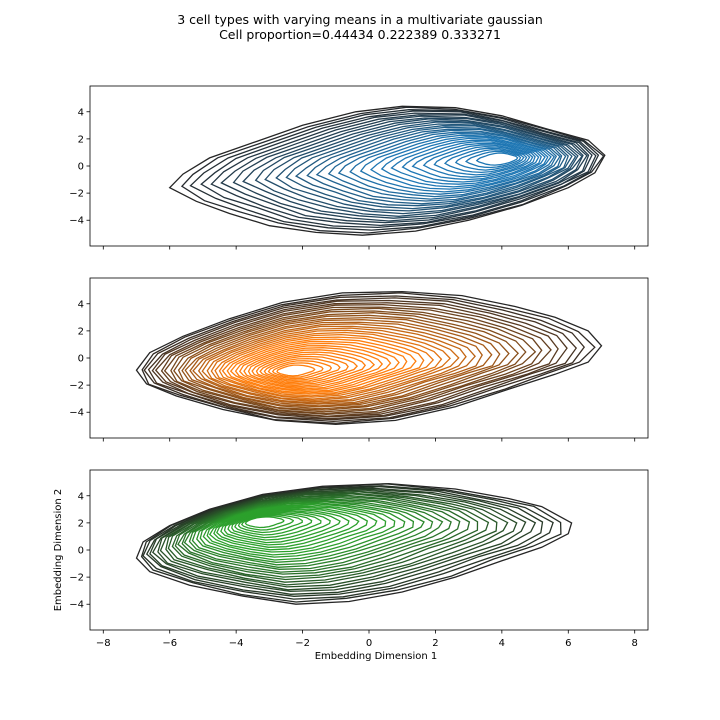 Image resolution: width=720 pixels, height=720 pixels. What do you see at coordinates (369, 643) in the screenshot?
I see `x-tick-label: 0` at bounding box center [369, 643].